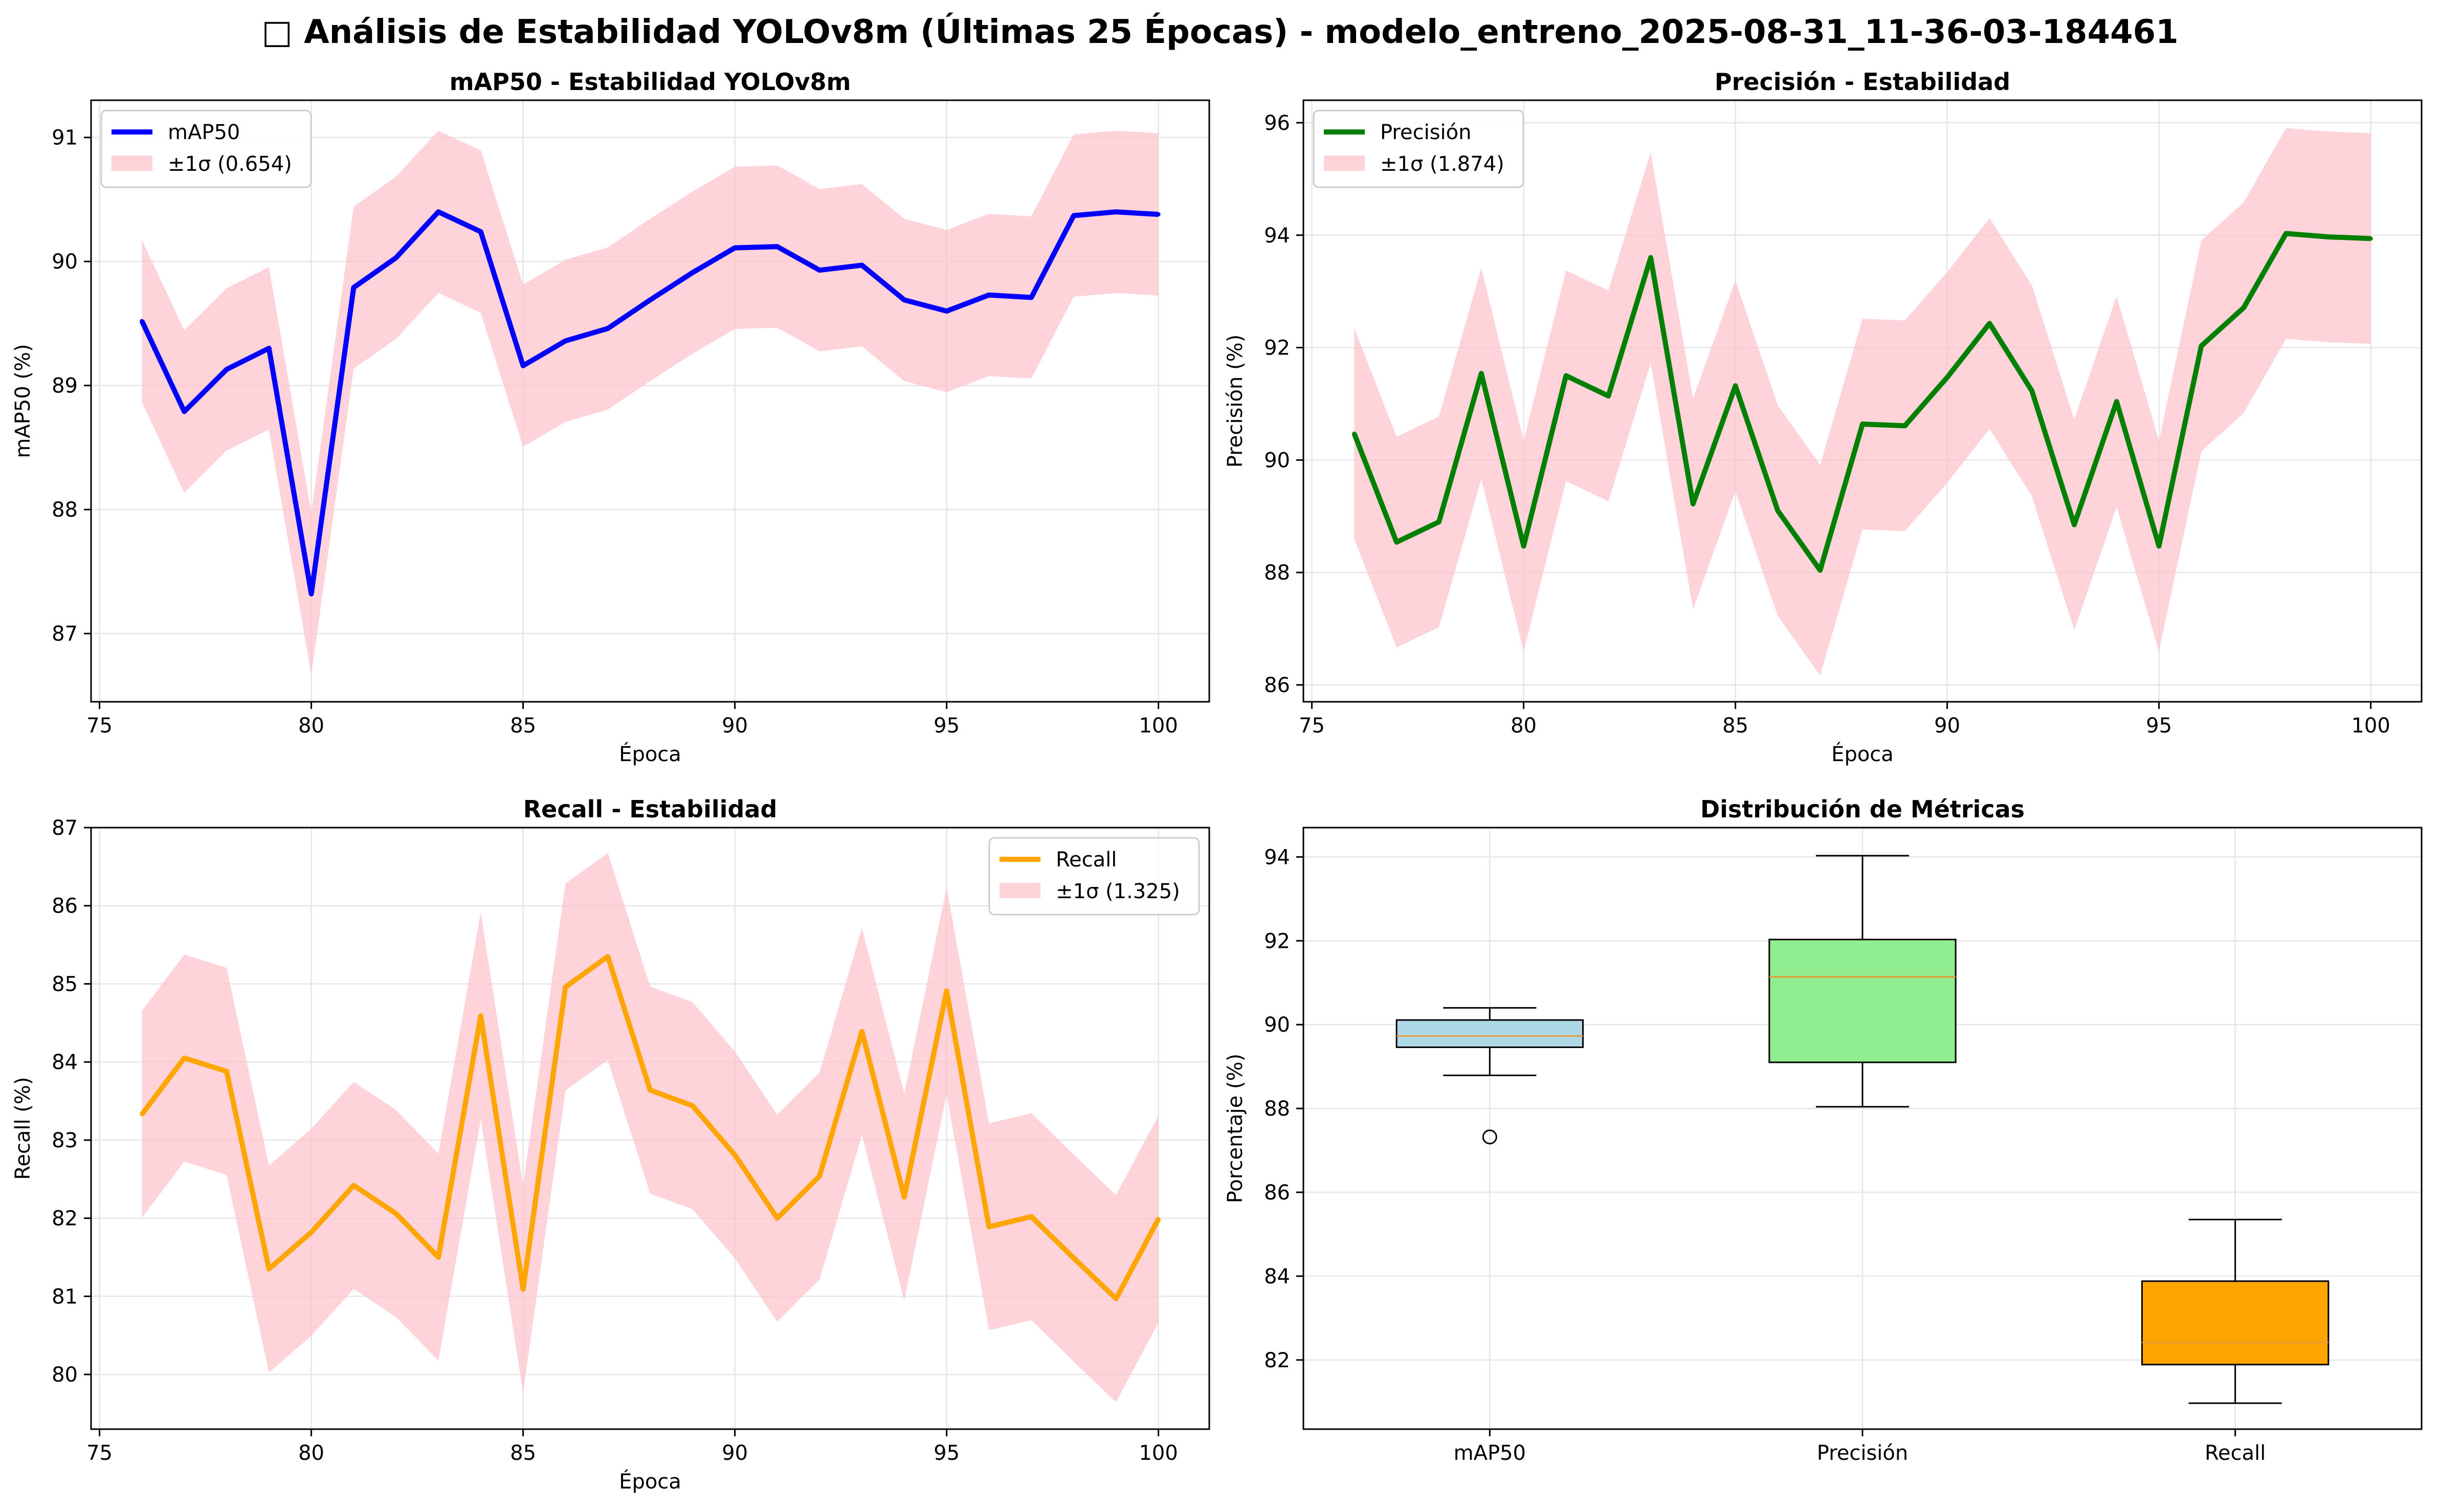 This screenshot has width=2440, height=1512. I want to click on y-tick-label: 85, so click(65, 984).